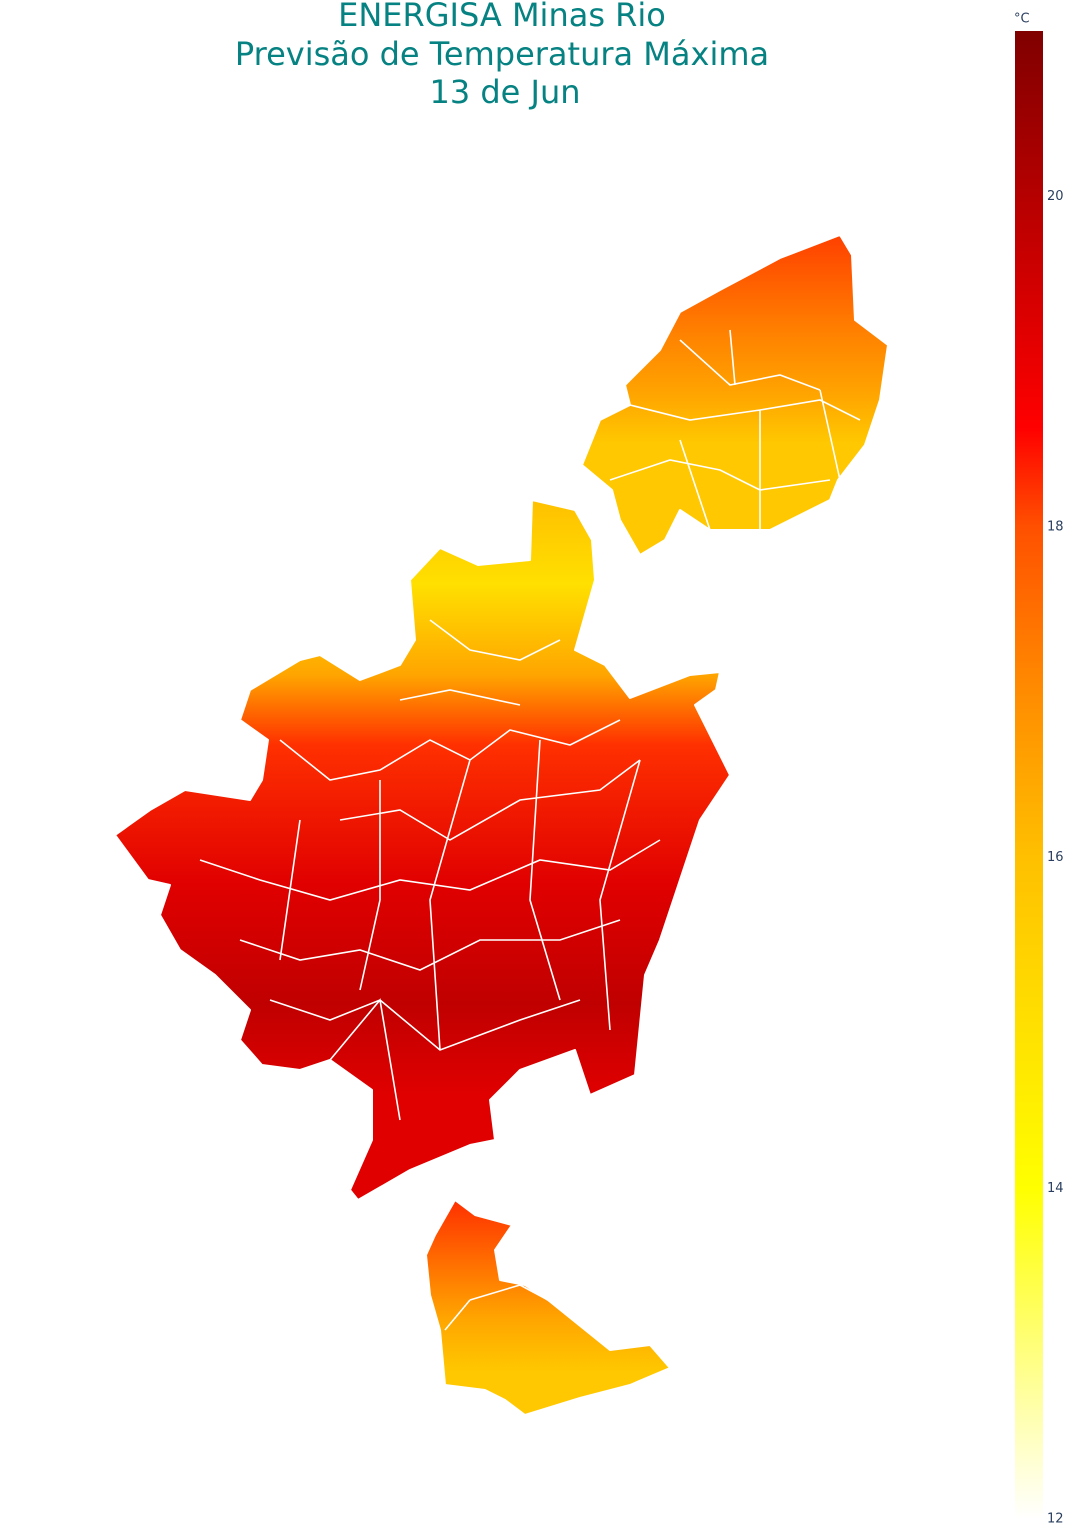 This screenshot has width=1084, height=1530. What do you see at coordinates (1029, 775) in the screenshot?
I see `colorbar-scale` at bounding box center [1029, 775].